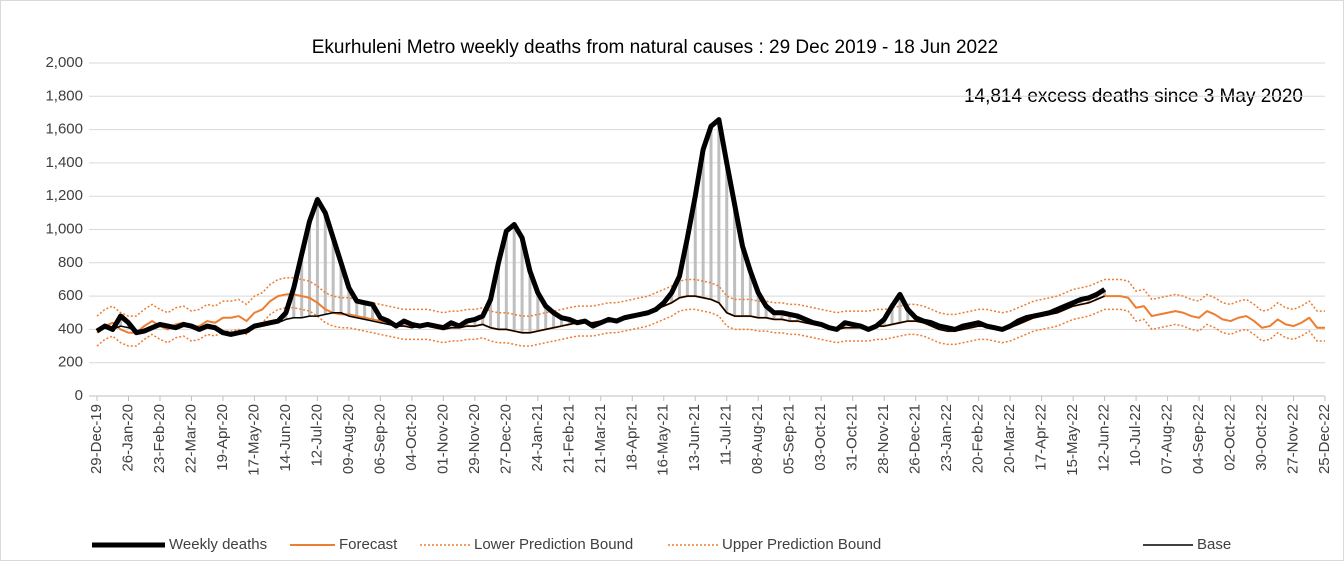 The image size is (1344, 561). Describe the element at coordinates (1324, 439) in the screenshot. I see `x-tick-label: 25-Dec-22` at that location.